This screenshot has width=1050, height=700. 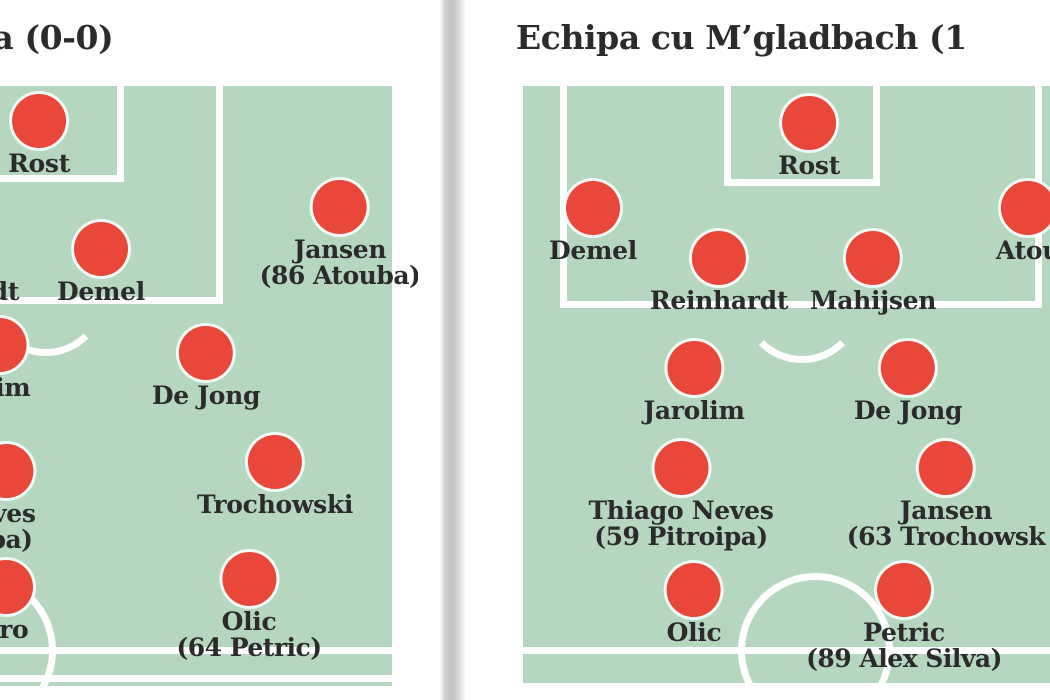 I want to click on left-six-yard-box, so click(x=62, y=127).